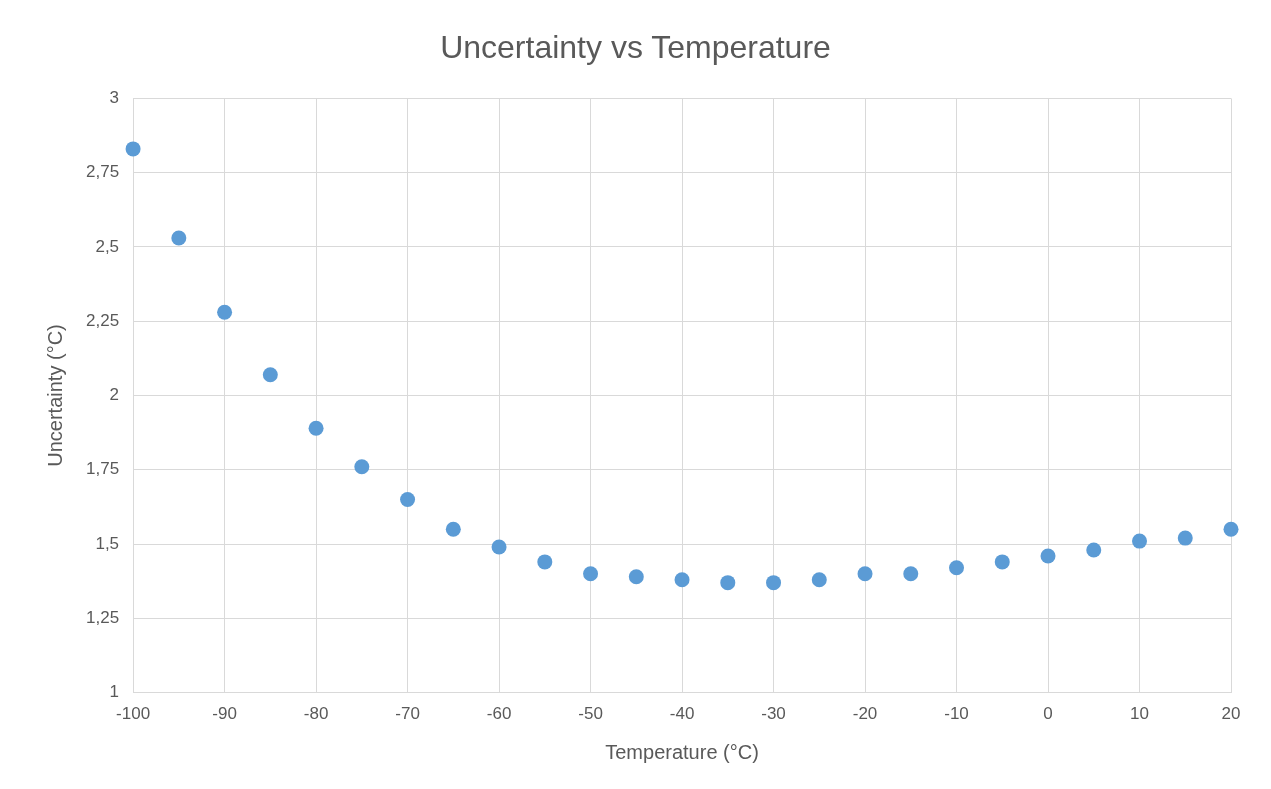  Describe the element at coordinates (114, 98) in the screenshot. I see `y-tick-label: 3` at that location.